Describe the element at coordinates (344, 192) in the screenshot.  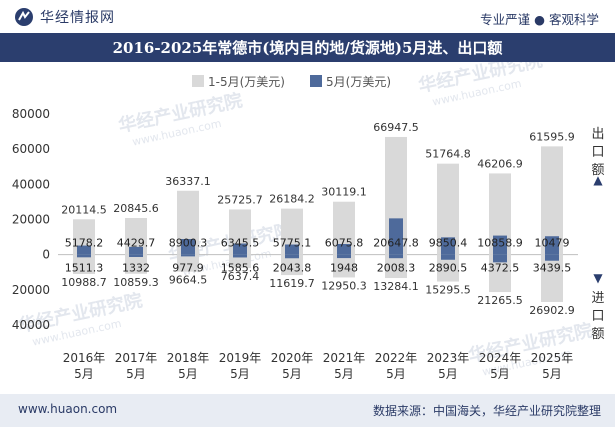
I see `data-label-cumulative-export: 30119.1` at that location.